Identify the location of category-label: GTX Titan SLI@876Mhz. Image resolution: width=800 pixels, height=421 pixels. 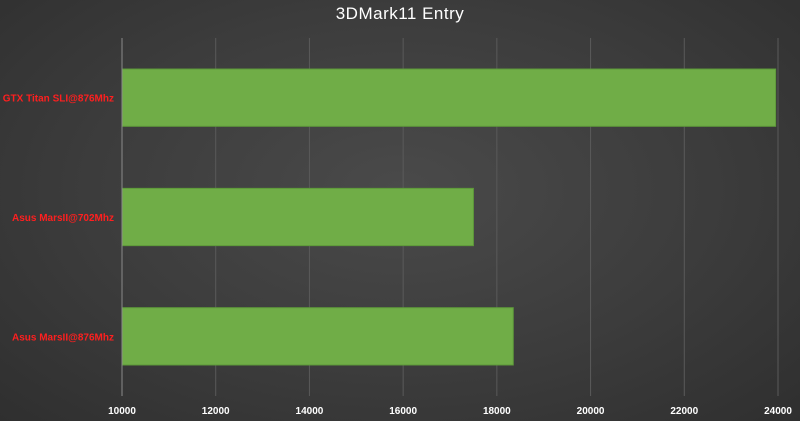
(58, 99).